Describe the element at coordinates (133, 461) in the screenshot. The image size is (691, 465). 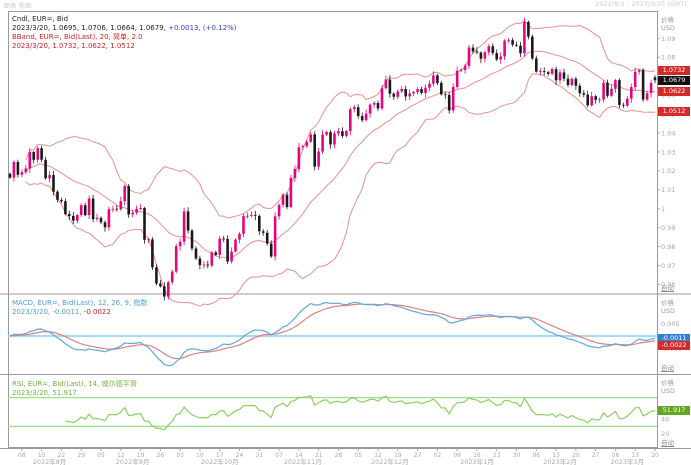
I see `svg-text: 2022年9月` at that location.